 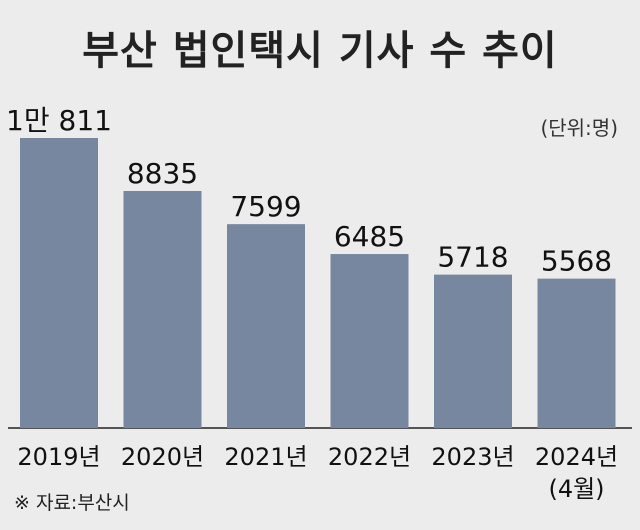 What do you see at coordinates (576, 353) in the screenshot?
I see `bar-2024년` at bounding box center [576, 353].